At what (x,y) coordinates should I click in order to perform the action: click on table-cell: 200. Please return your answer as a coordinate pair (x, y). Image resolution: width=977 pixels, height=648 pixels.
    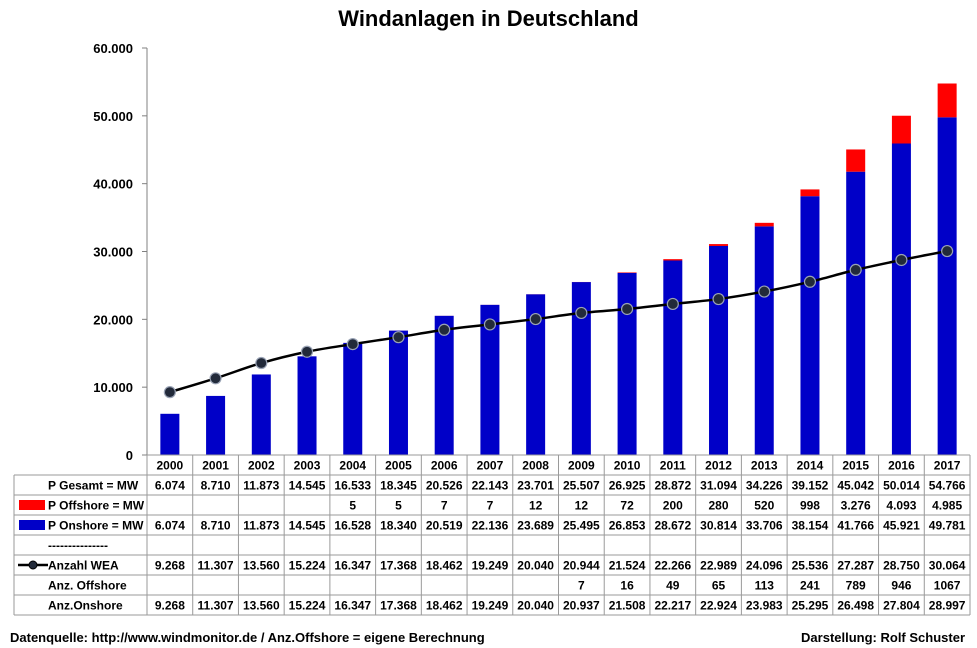
    Looking at the image, I should click on (673, 506).